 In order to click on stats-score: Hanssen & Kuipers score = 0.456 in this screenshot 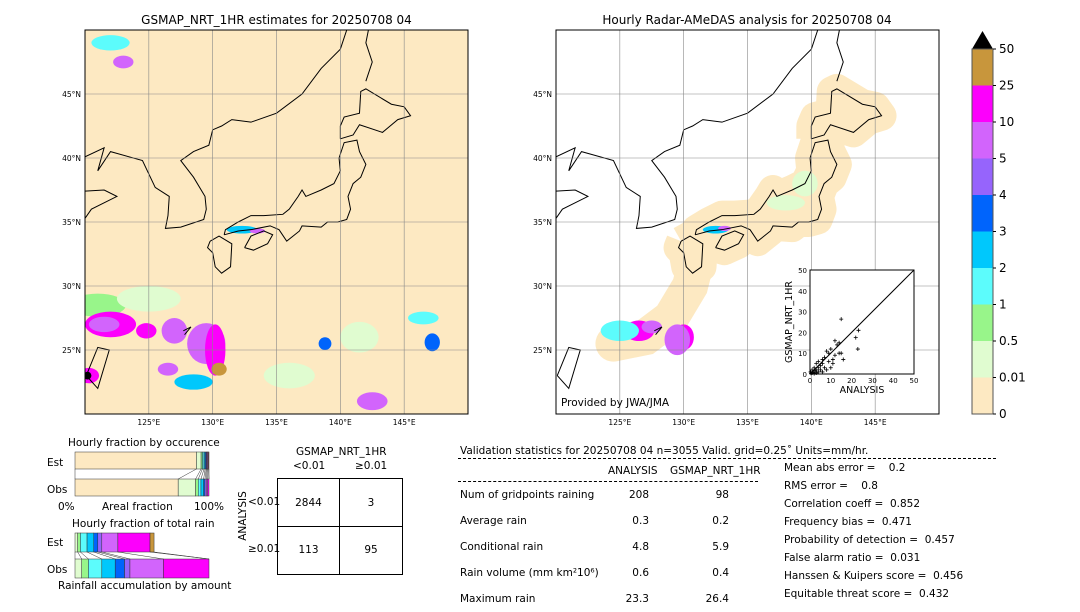, I will do `click(874, 576)`.